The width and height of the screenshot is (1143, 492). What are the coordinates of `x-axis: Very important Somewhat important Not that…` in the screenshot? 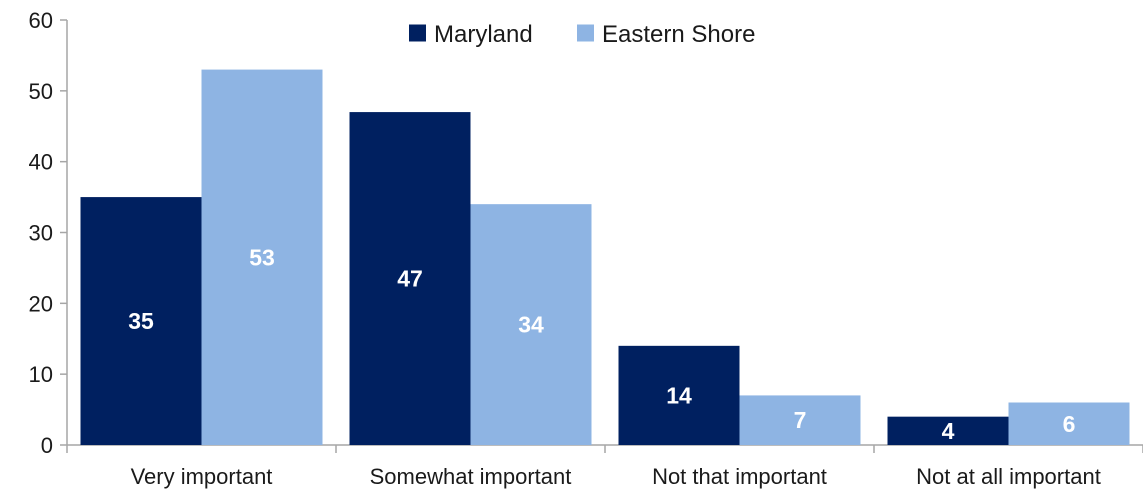 It's located at (604, 466).